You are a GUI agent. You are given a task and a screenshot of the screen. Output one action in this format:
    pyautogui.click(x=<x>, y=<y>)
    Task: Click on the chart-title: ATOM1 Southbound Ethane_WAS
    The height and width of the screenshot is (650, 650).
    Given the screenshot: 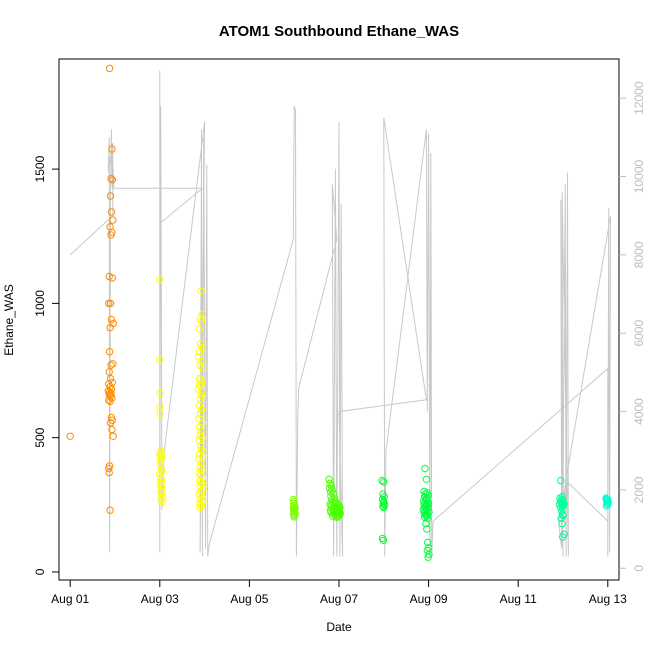 What is the action you would take?
    pyautogui.click(x=339, y=31)
    